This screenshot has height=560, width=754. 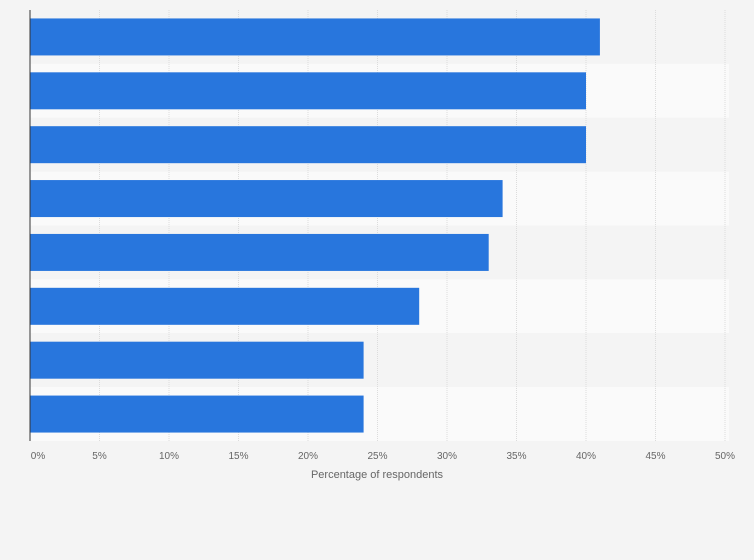 I want to click on x-tick-label: 40%, so click(x=586, y=456).